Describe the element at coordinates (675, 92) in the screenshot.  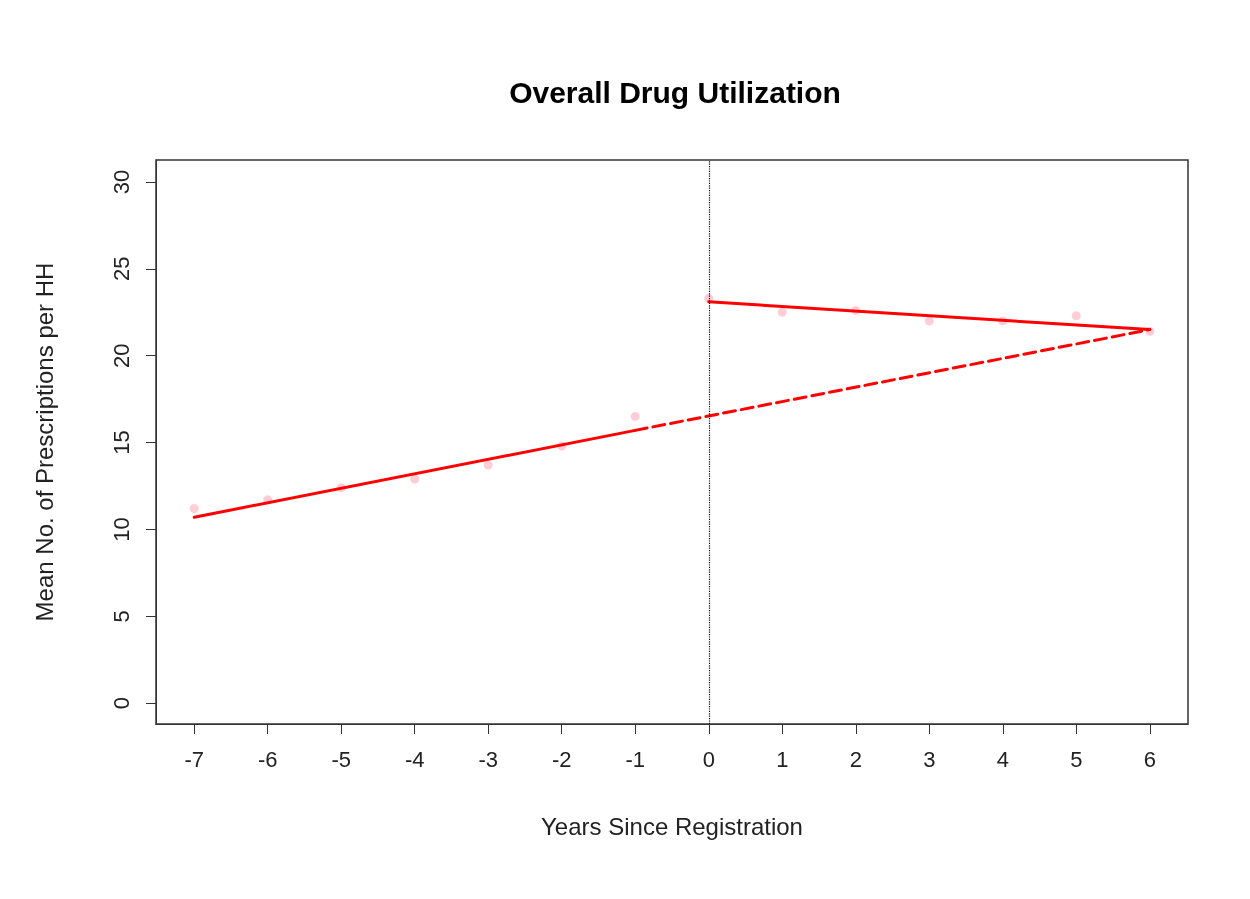
I see `chart-title: Overall Drug Utilization` at that location.